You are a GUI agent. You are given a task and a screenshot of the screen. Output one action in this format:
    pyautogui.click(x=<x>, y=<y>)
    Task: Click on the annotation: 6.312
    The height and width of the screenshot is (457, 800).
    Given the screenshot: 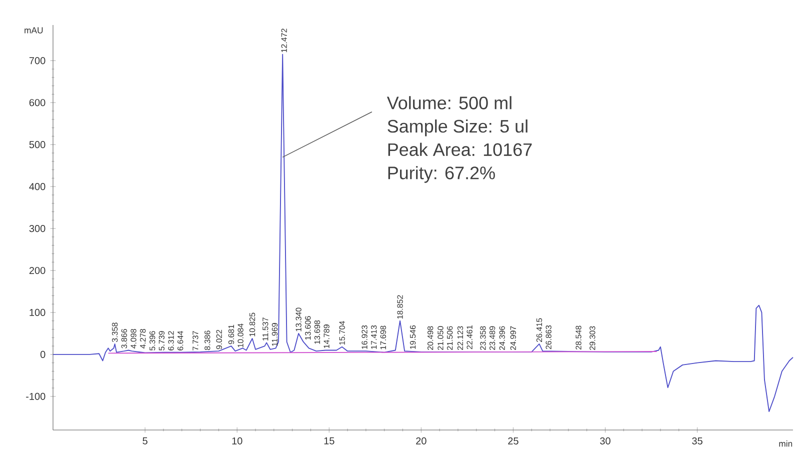 What is the action you would take?
    pyautogui.click(x=171, y=340)
    